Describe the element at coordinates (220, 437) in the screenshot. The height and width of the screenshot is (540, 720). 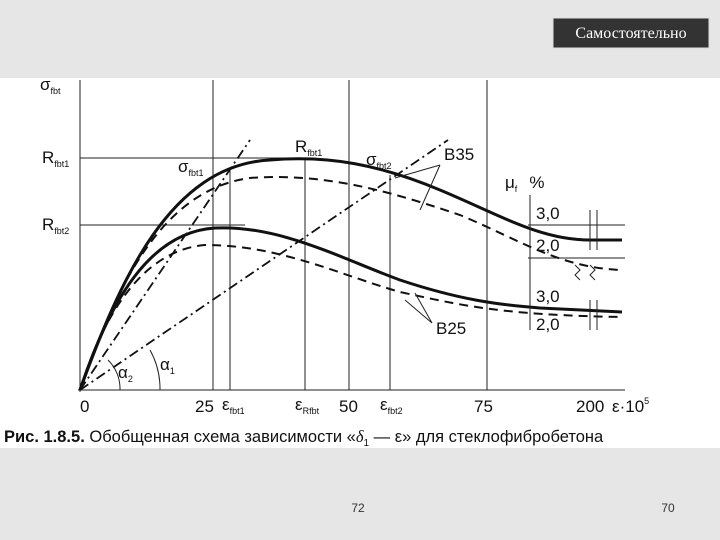
I see `text-part: Обобщенная схема зависимости «` at that location.